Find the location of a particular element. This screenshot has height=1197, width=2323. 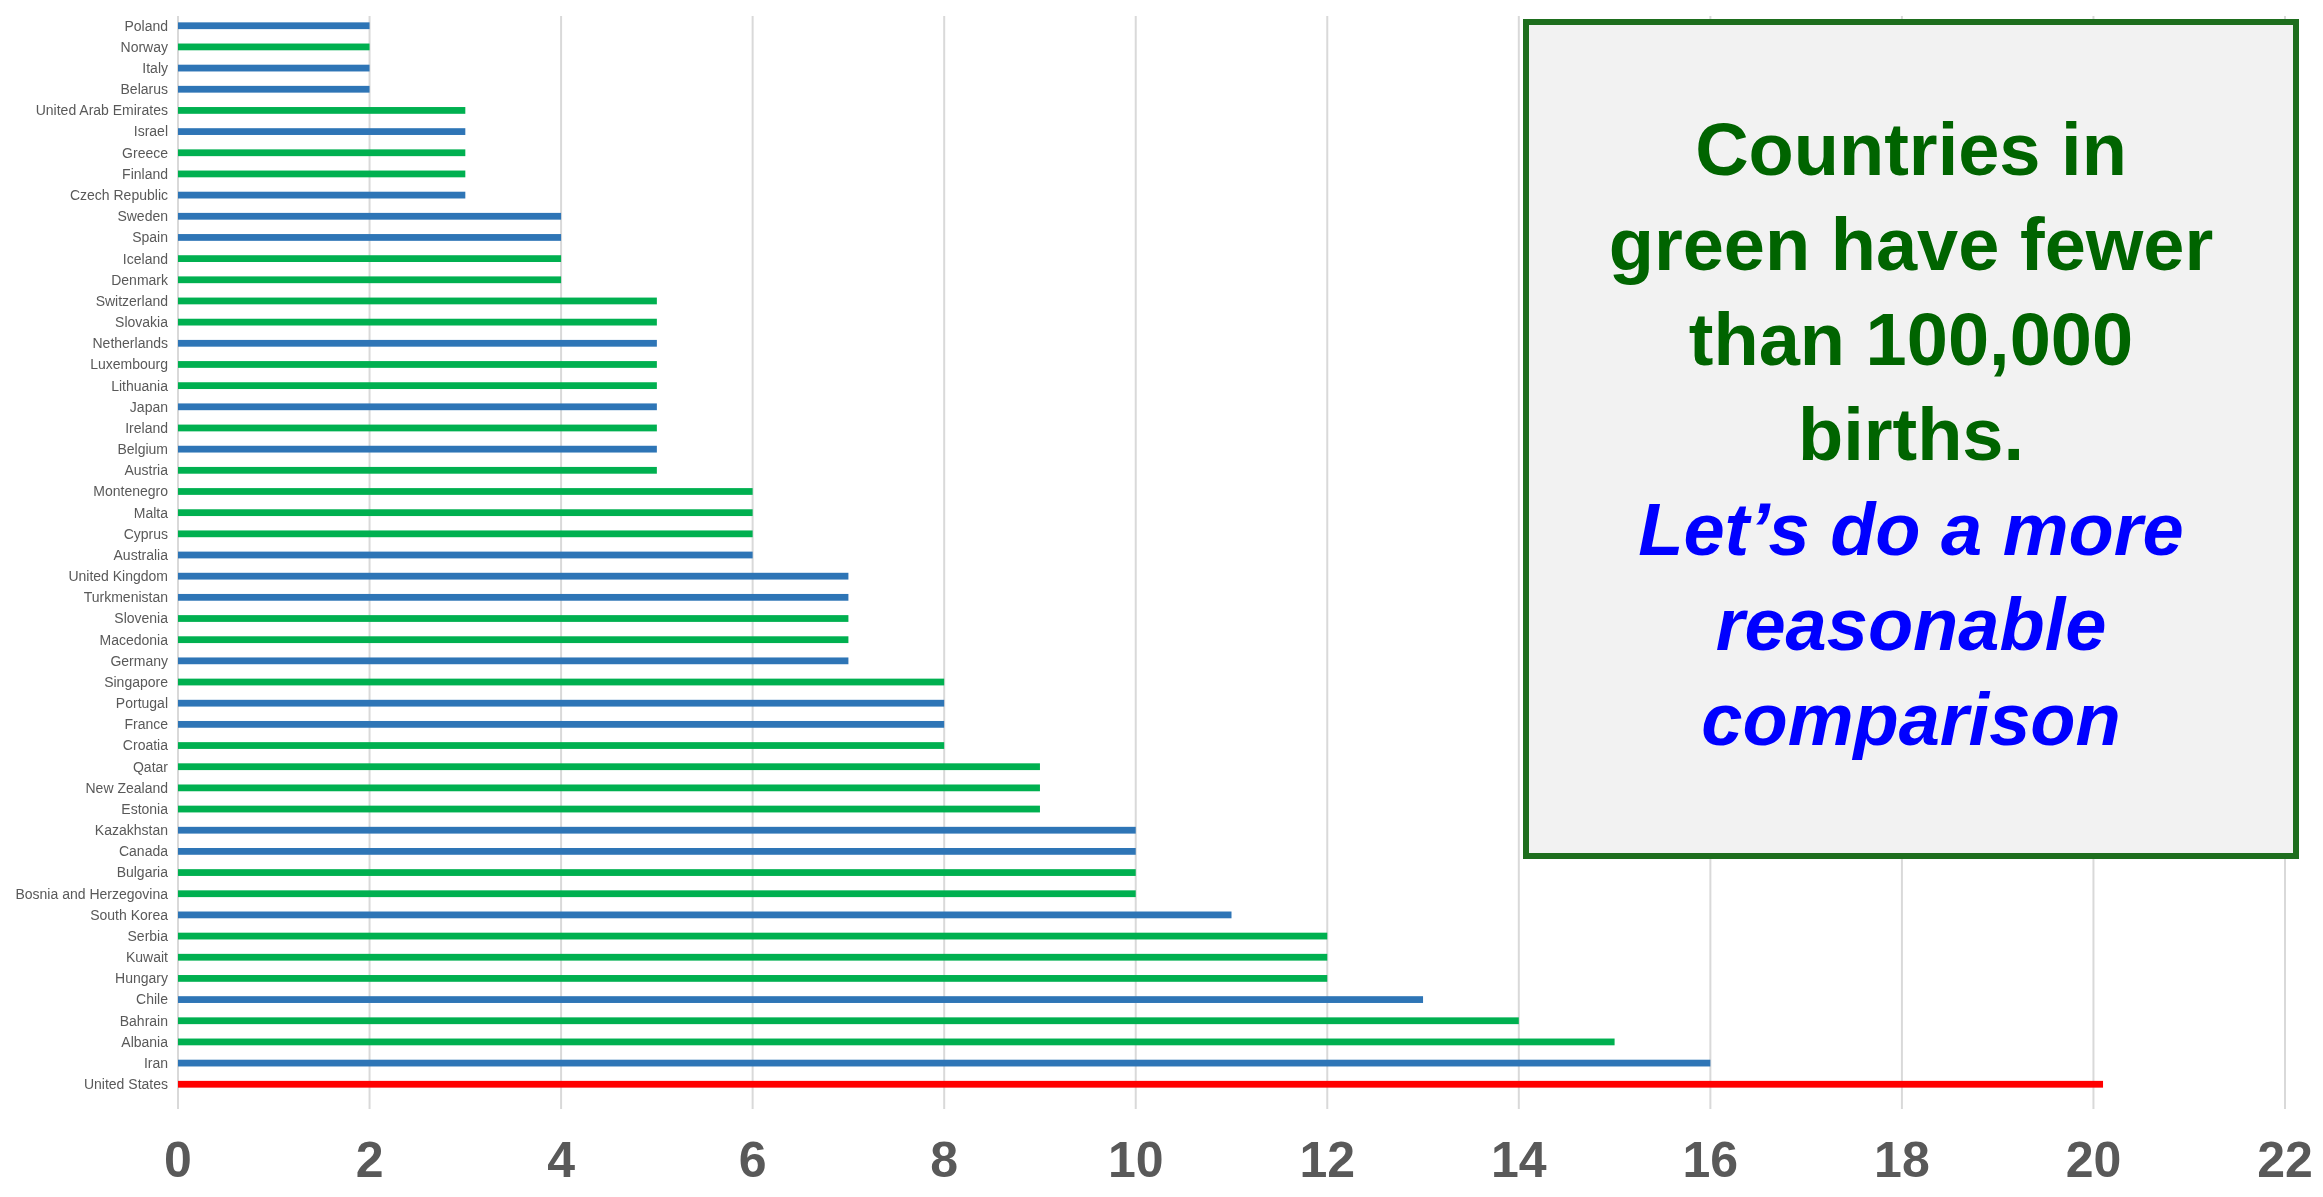

y-tick-label: Ireland is located at coordinates (146, 427).